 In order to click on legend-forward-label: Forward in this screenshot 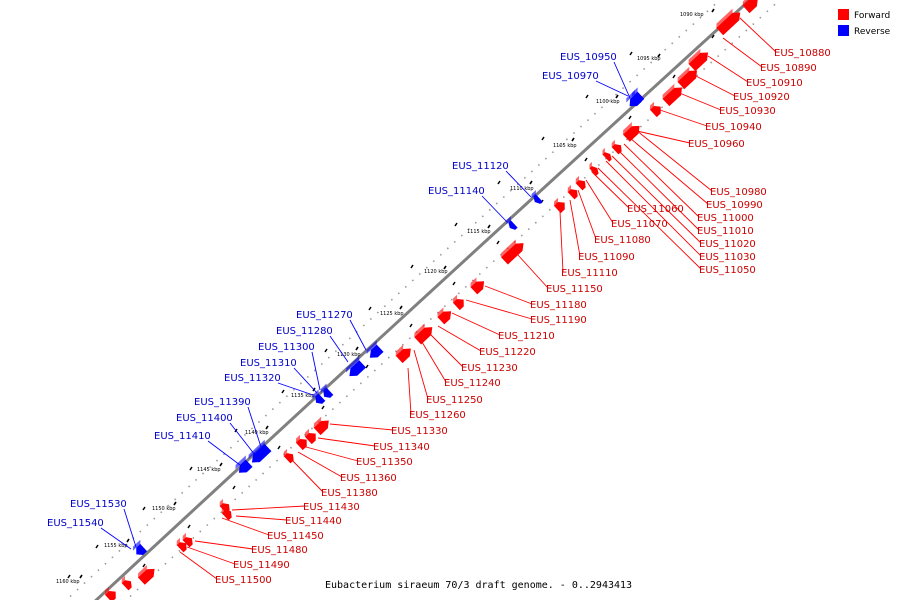, I will do `click(872, 16)`.